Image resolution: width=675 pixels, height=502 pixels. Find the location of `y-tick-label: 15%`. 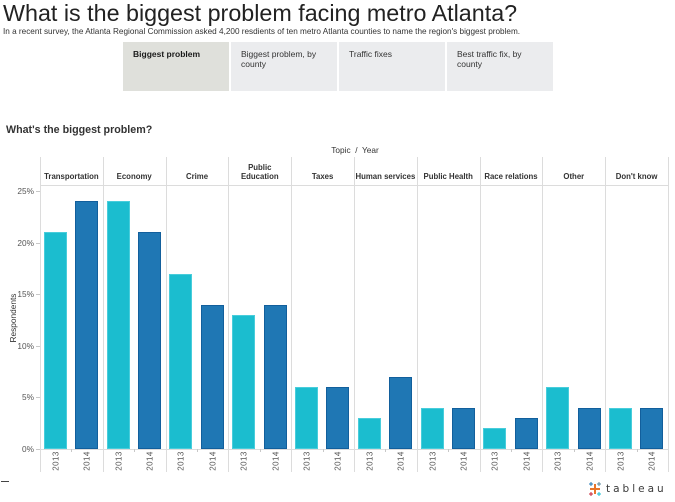

y-tick-label: 15% is located at coordinates (25, 294).